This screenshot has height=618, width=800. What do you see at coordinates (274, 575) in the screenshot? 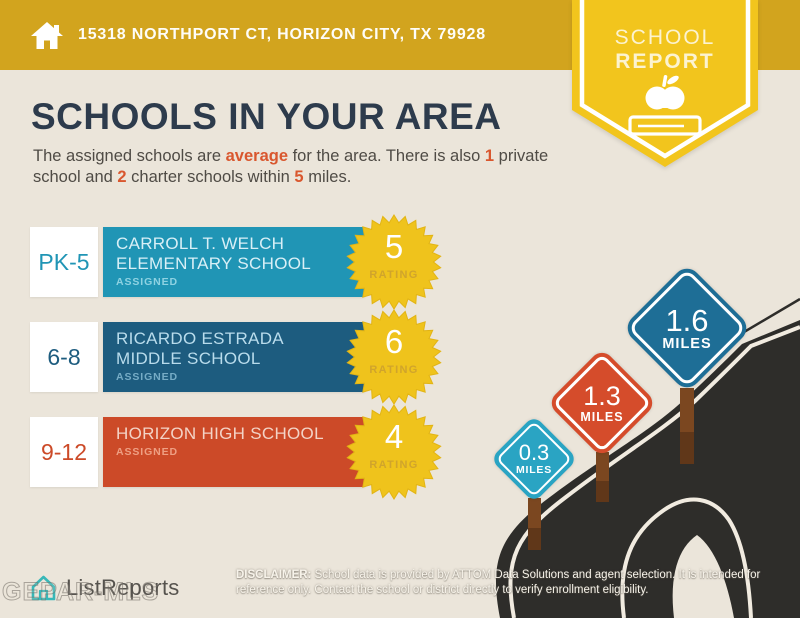
I see `disclaimer-label: DISCLAIMER:` at bounding box center [274, 575].